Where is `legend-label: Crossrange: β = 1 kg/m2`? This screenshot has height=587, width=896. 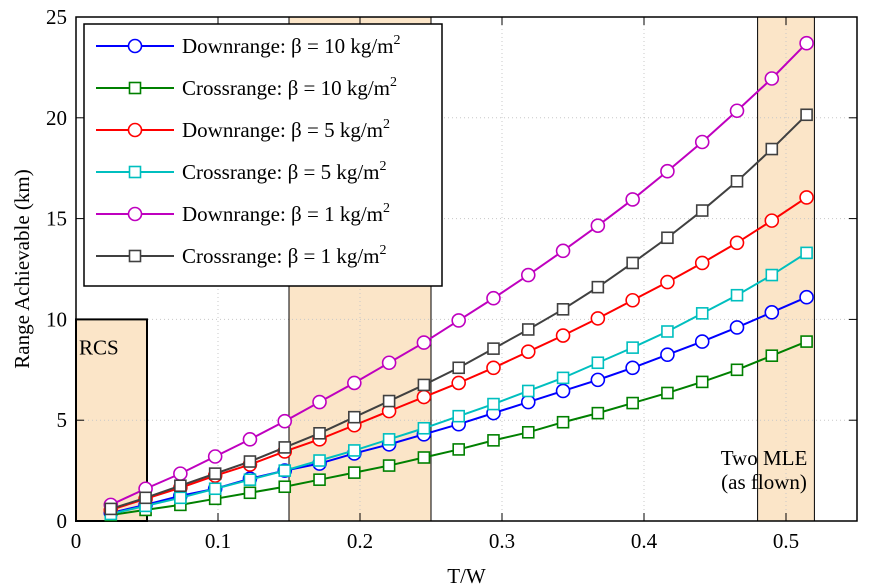 legend-label: Crossrange: β = 1 kg/m2 is located at coordinates (284, 255).